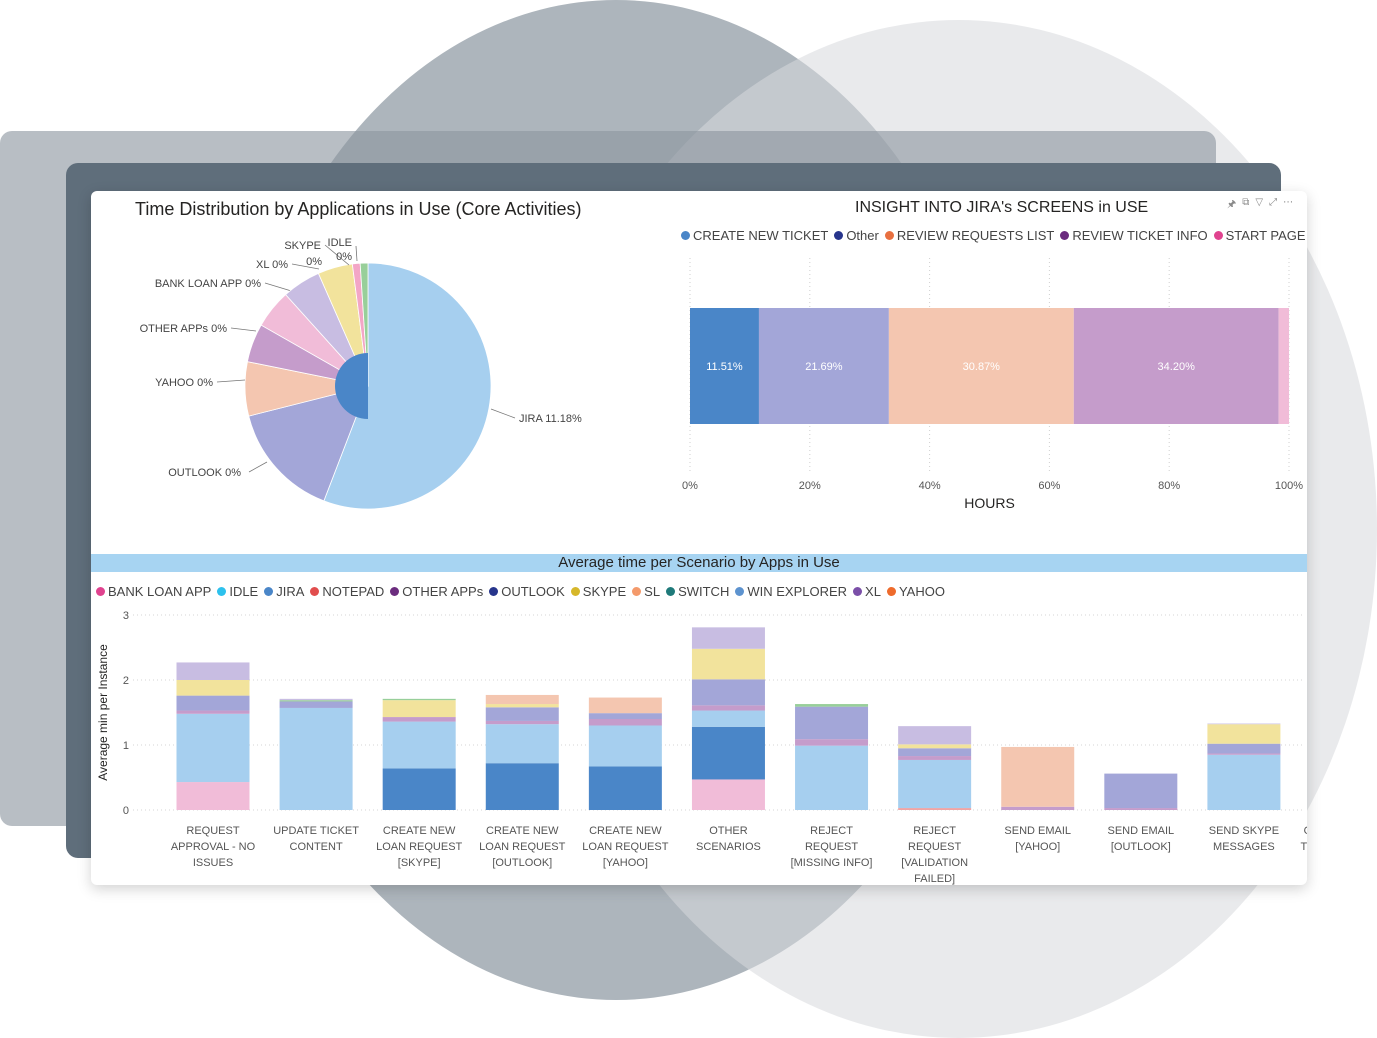 This screenshot has width=1377, height=1038. I want to click on x-category-label: OBSERVATION...TICKETS REVIEW, so click(1304, 839).